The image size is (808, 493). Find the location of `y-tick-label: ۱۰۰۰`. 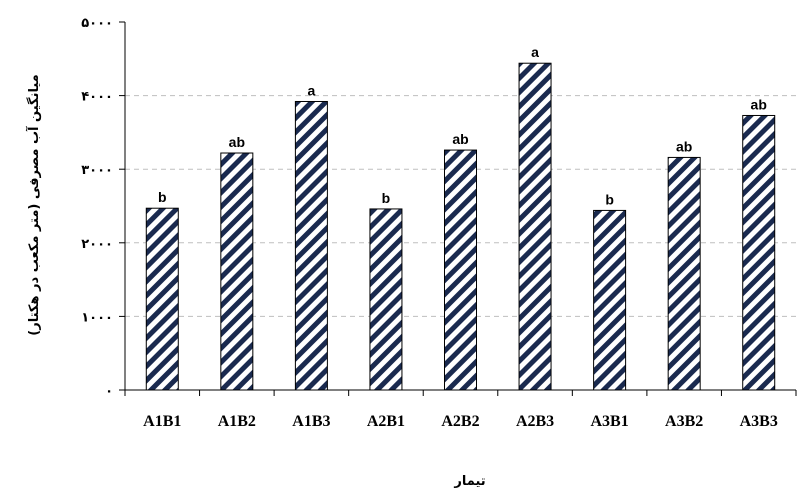

y-tick-label: ۱۰۰۰ is located at coordinates (97, 317).